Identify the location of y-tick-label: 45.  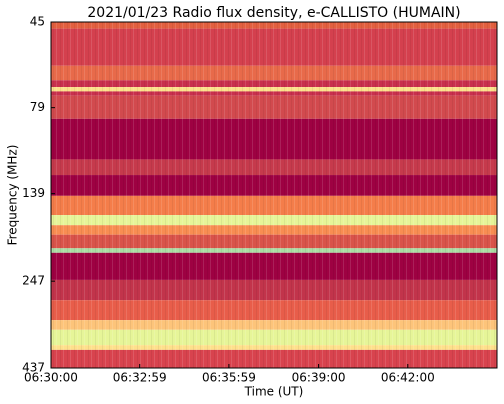
(37, 22).